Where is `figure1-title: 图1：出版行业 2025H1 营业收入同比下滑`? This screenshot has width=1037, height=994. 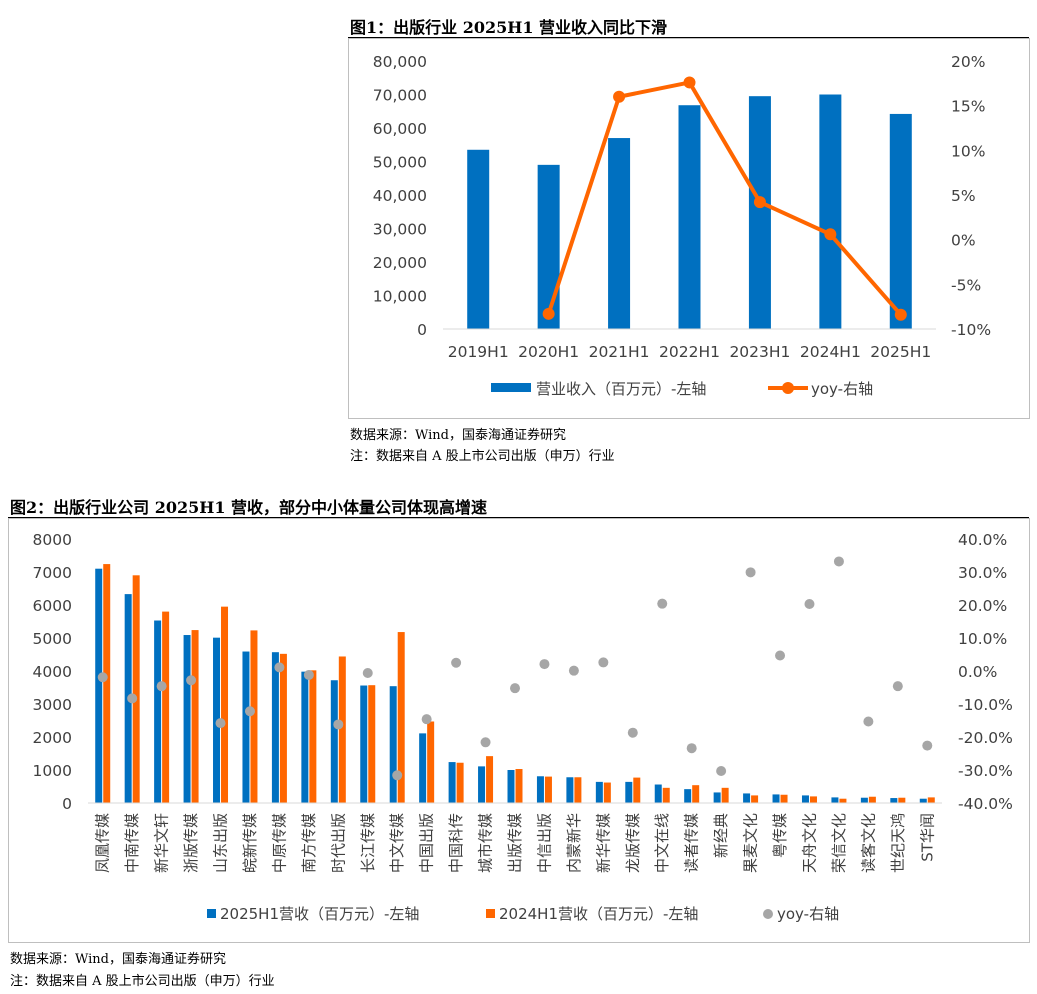 figure1-title: 图1：出版行业 2025H1 营业收入同比下滑 is located at coordinates (509, 27).